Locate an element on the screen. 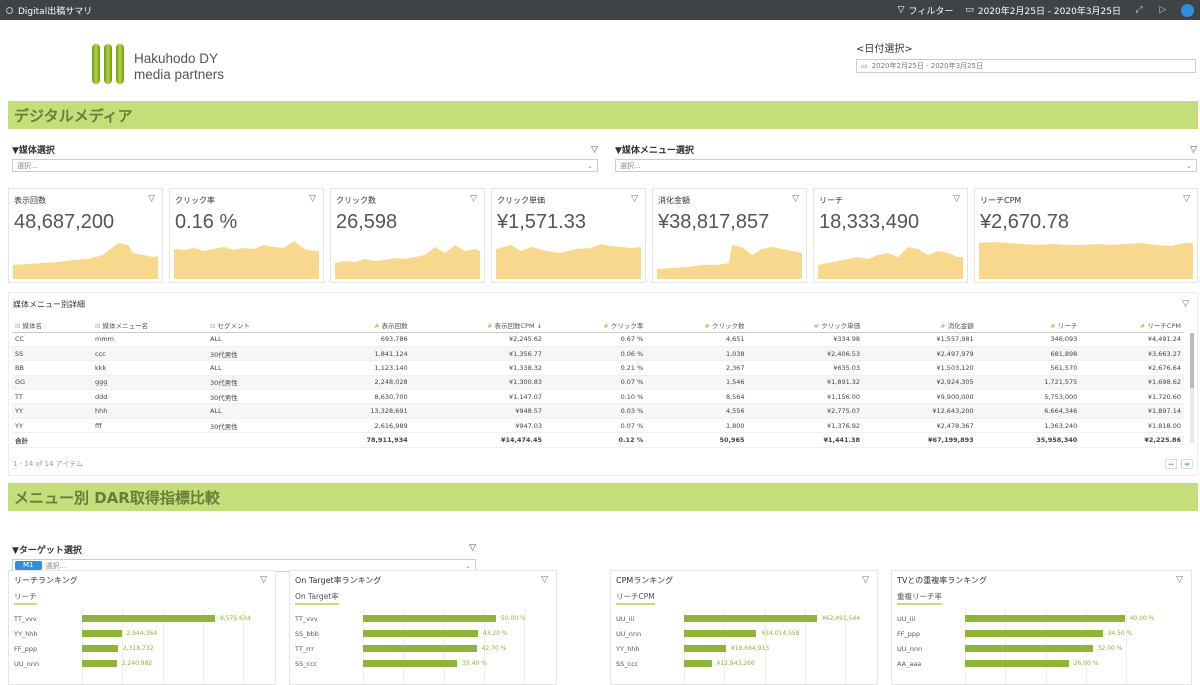 This screenshot has height=685, width=1200. date-range-button: ▭ 2020年2月25日 - 2020年3月25日 is located at coordinates (1043, 10).